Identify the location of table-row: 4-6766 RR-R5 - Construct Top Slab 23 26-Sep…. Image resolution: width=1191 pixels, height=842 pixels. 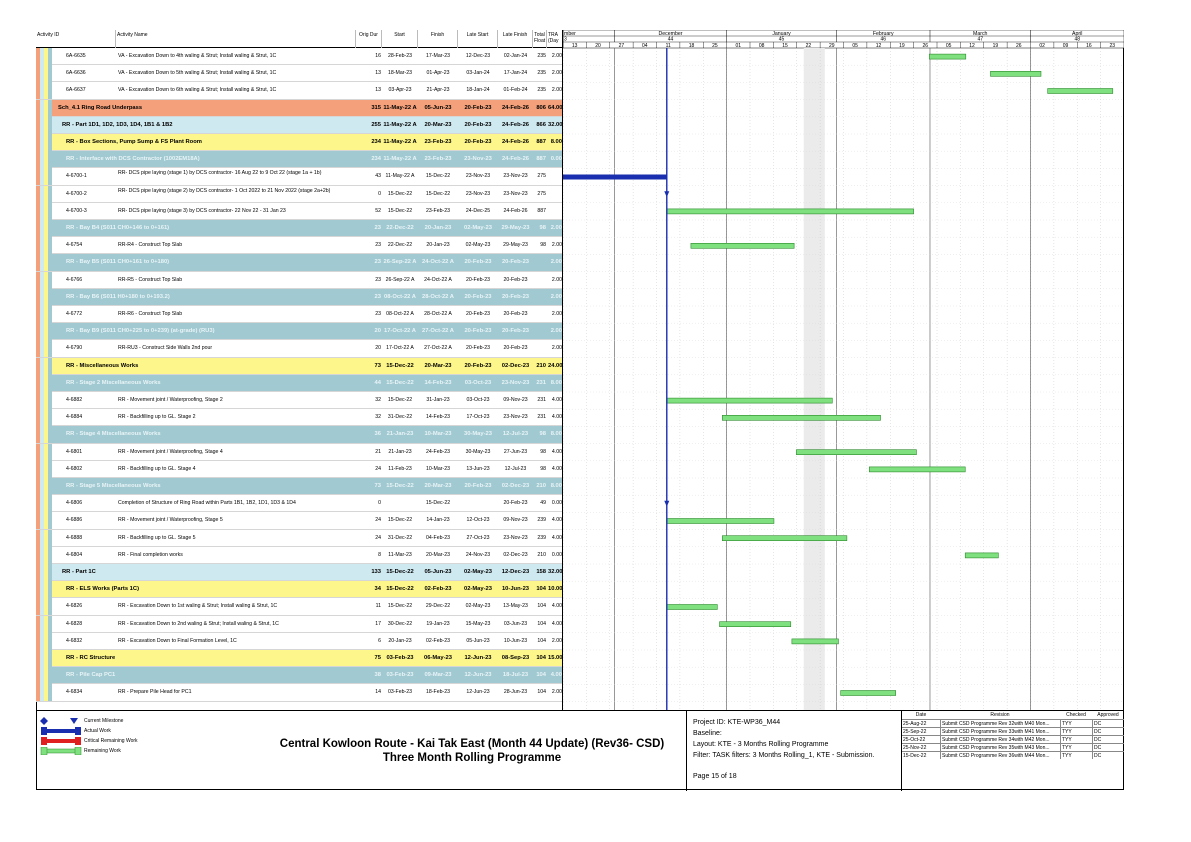
(299, 280).